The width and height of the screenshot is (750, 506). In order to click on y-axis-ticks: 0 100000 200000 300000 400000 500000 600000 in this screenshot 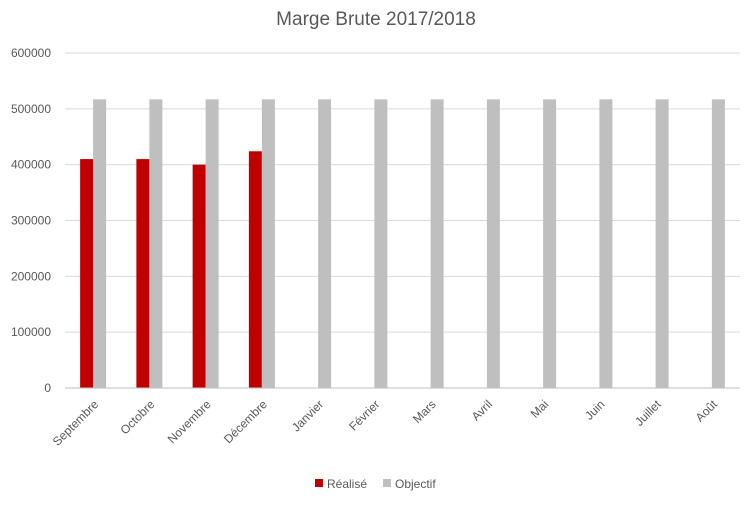, I will do `click(31, 220)`.